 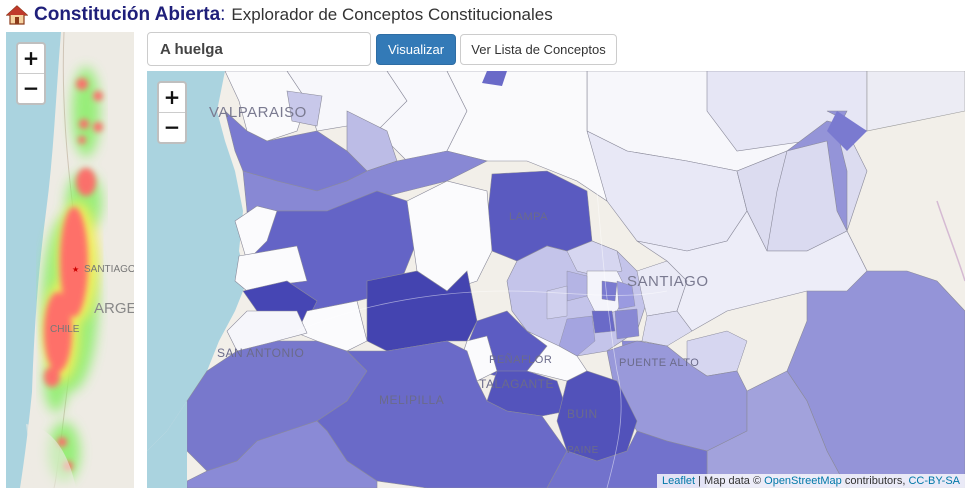 What do you see at coordinates (172, 98) in the screenshot?
I see `map-zoom-in-button: +` at bounding box center [172, 98].